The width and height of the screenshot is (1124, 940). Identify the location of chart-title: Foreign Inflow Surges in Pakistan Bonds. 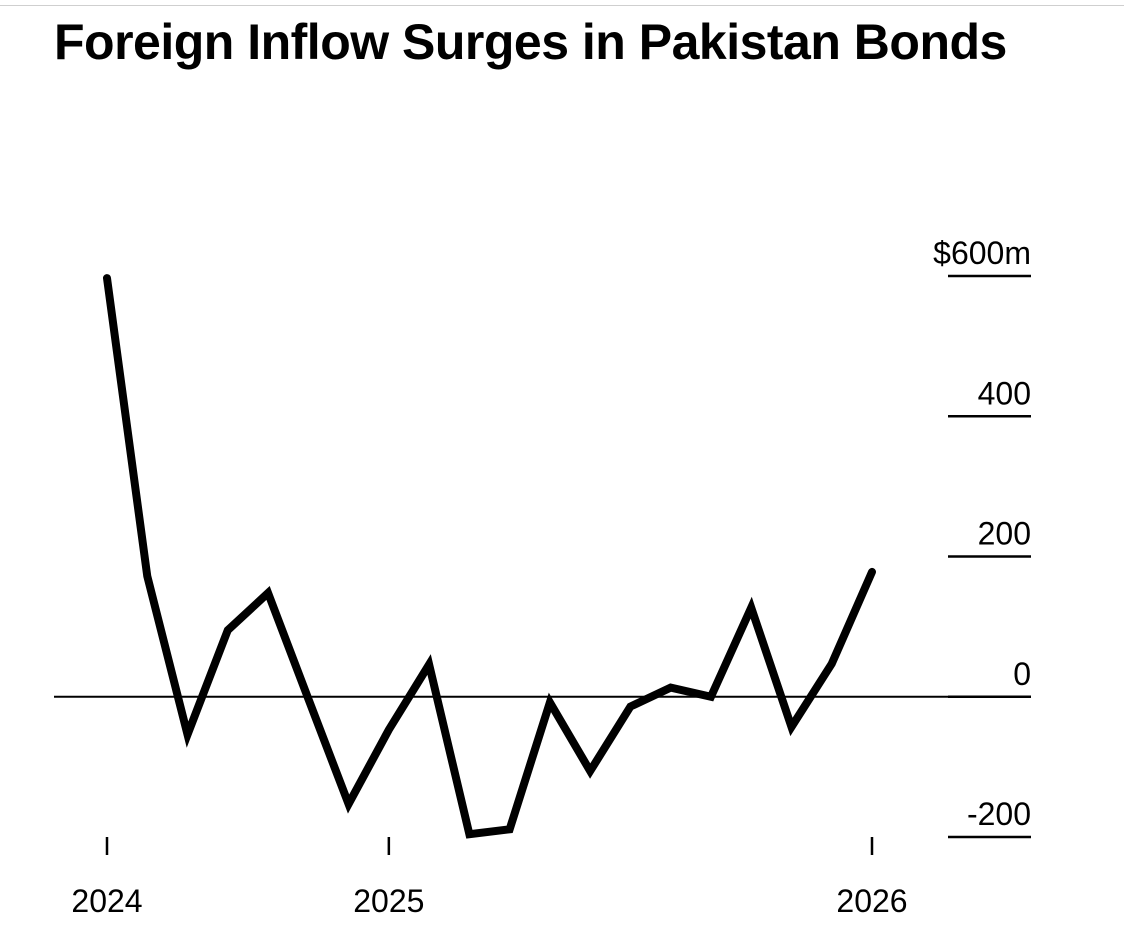
(530, 42).